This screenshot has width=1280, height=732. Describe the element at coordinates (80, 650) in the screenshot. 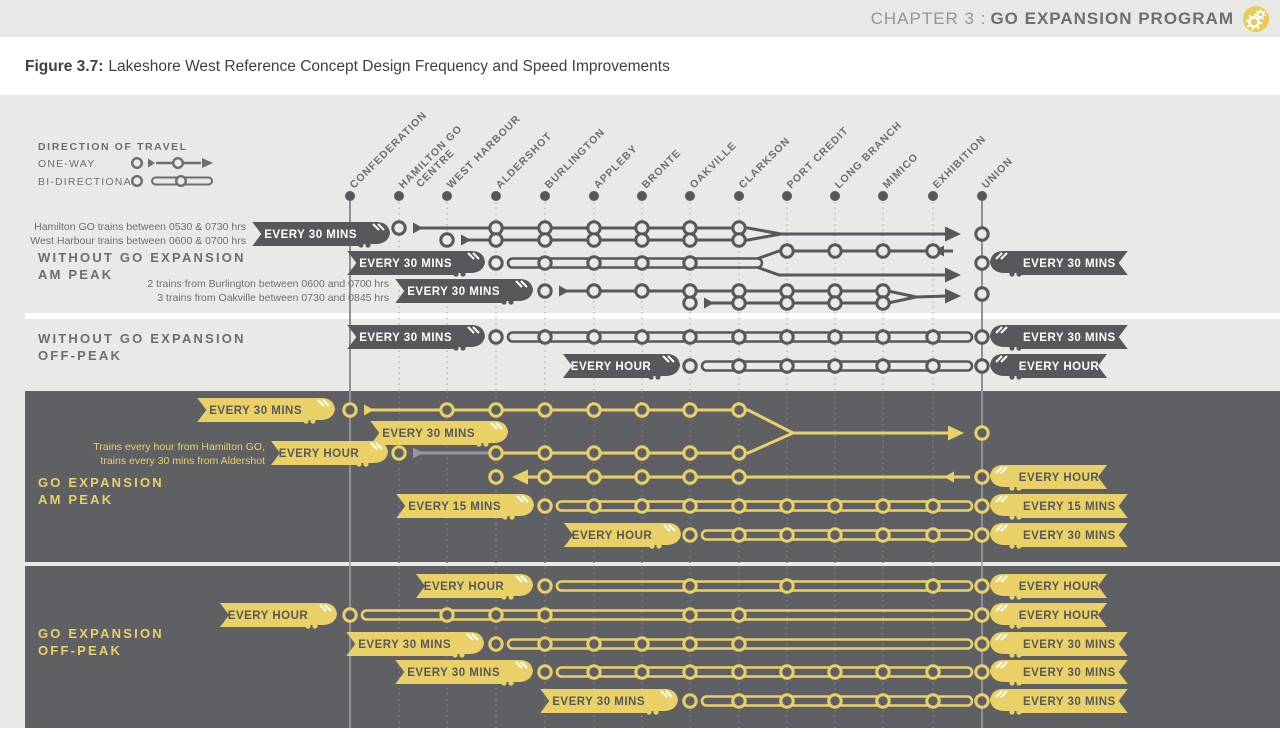

I see `section-heading: OFF-PEAK` at that location.